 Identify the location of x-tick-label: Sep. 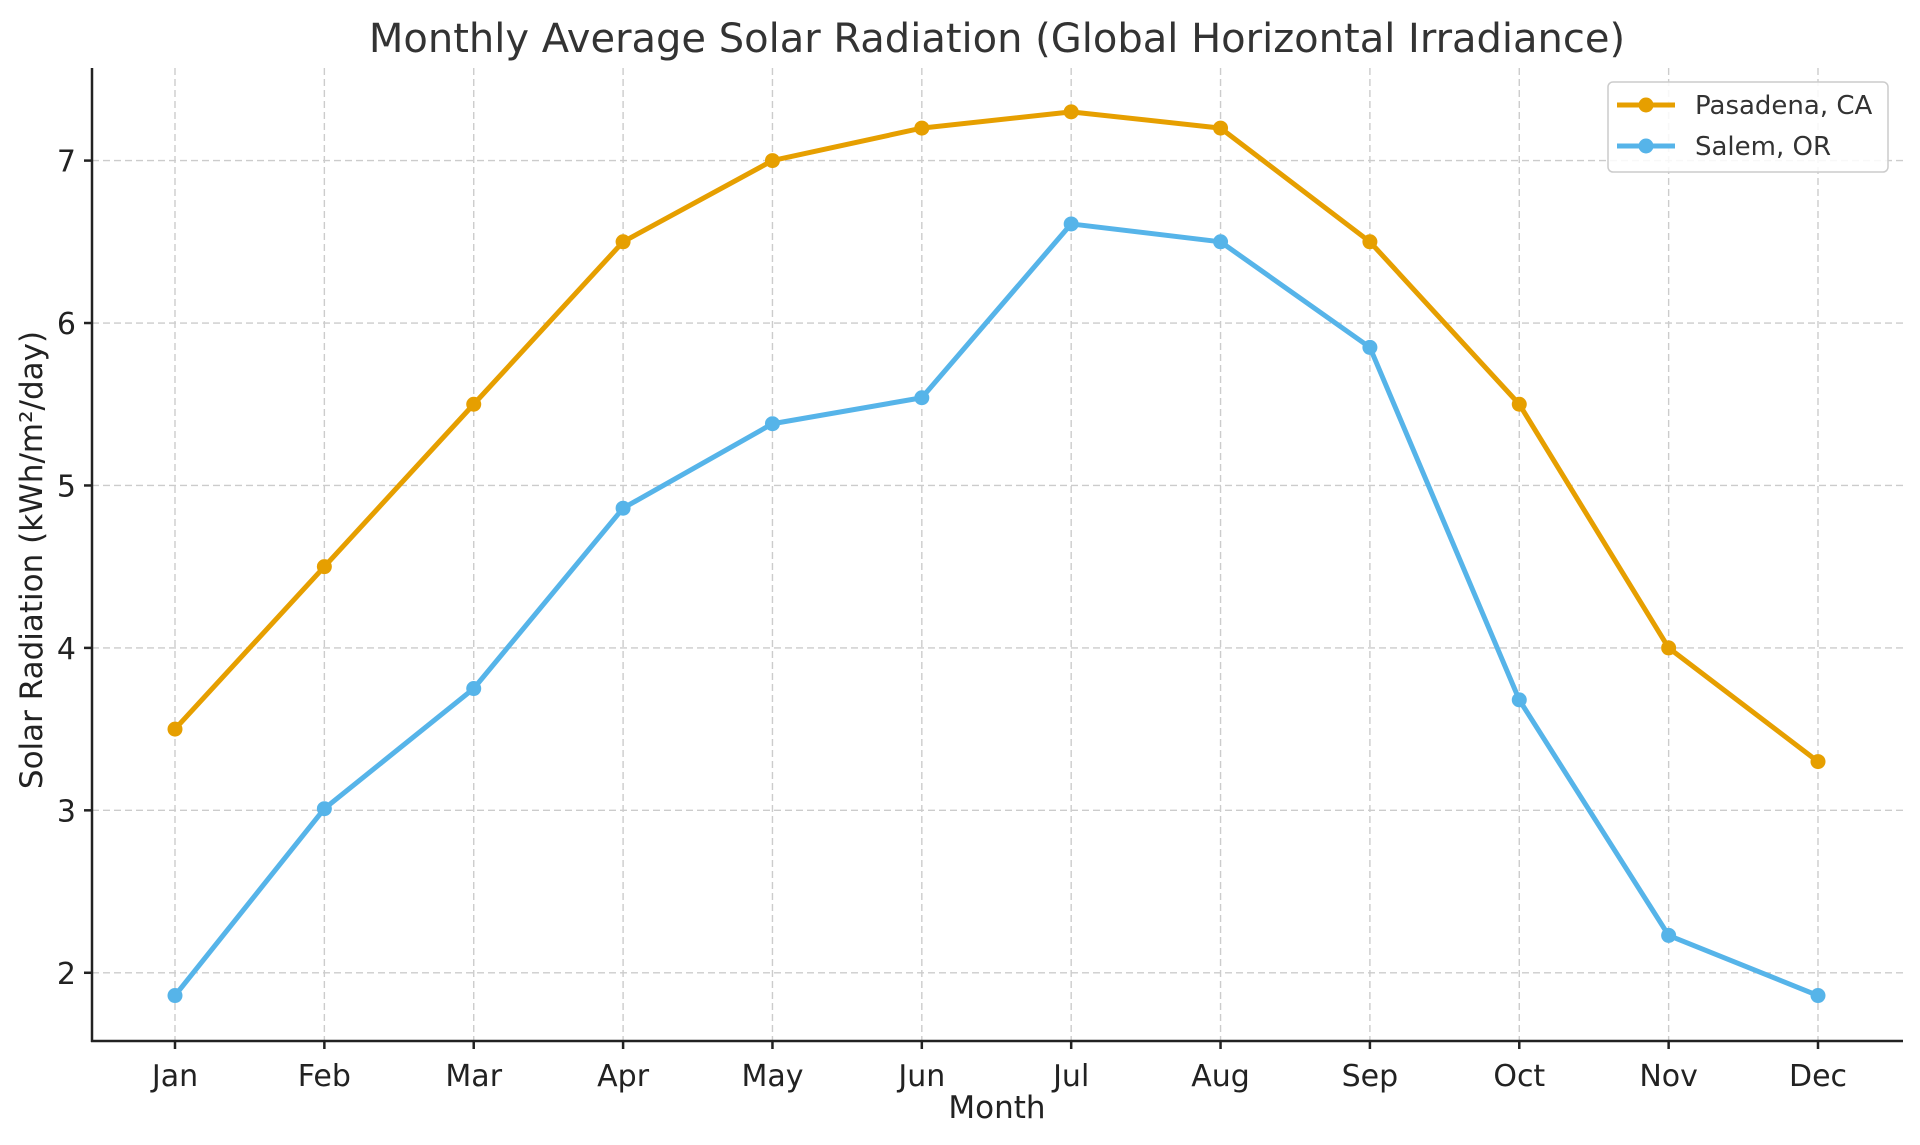
(1370, 1076).